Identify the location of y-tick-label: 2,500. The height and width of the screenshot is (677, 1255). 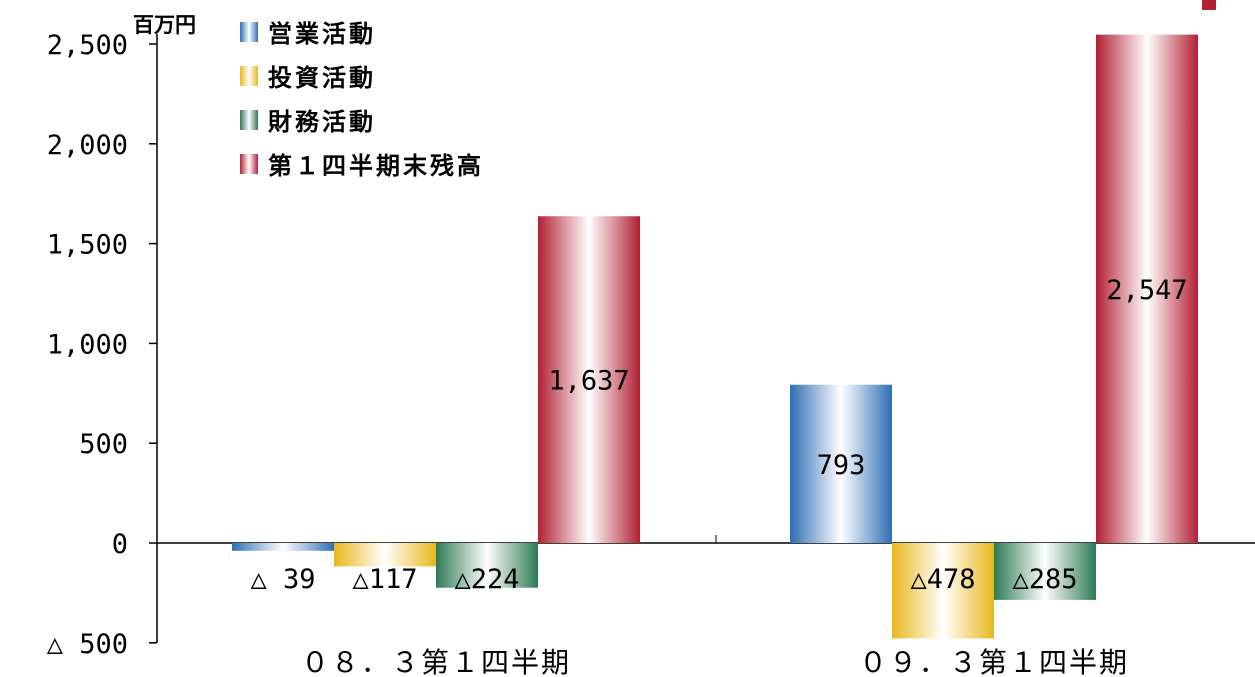
(87, 45).